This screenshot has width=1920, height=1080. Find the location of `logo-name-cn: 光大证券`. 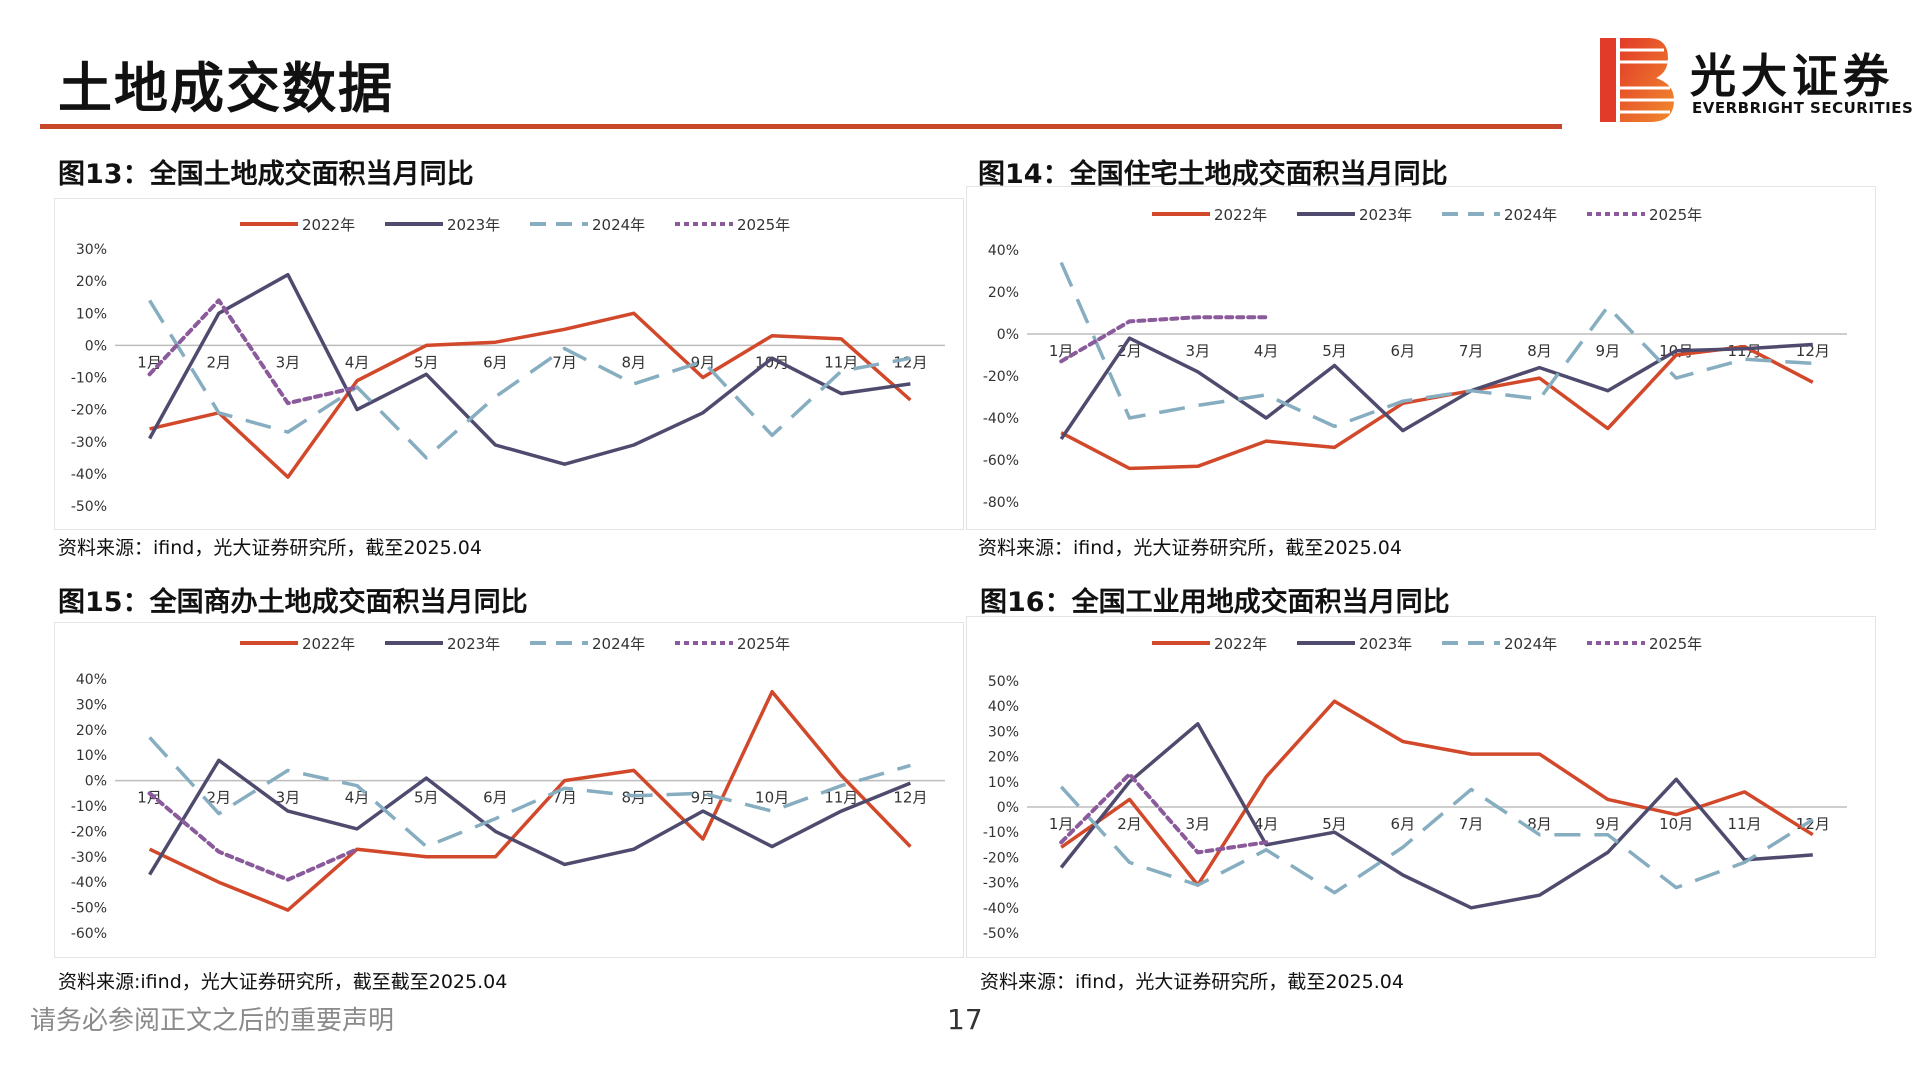

logo-name-cn: 光大证券 is located at coordinates (1792, 76).